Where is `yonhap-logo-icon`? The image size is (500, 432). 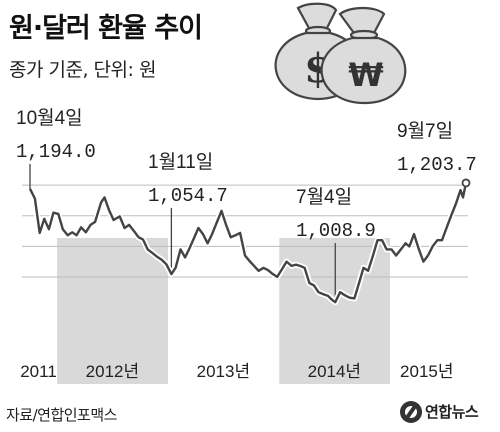 yonhap-logo-icon is located at coordinates (411, 411).